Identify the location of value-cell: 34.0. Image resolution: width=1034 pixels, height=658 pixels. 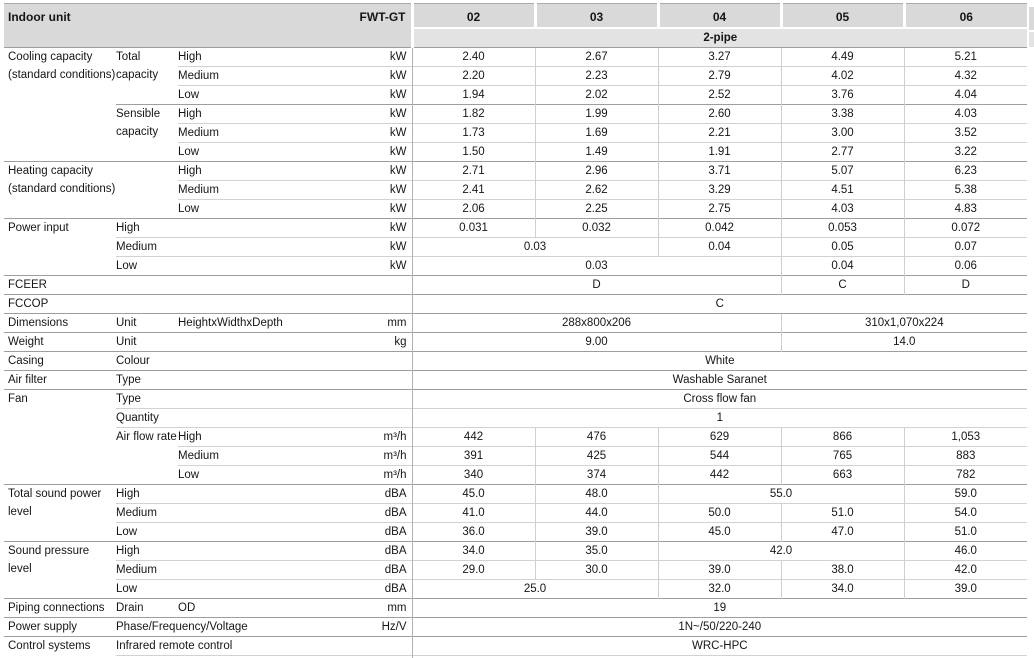
(473, 550).